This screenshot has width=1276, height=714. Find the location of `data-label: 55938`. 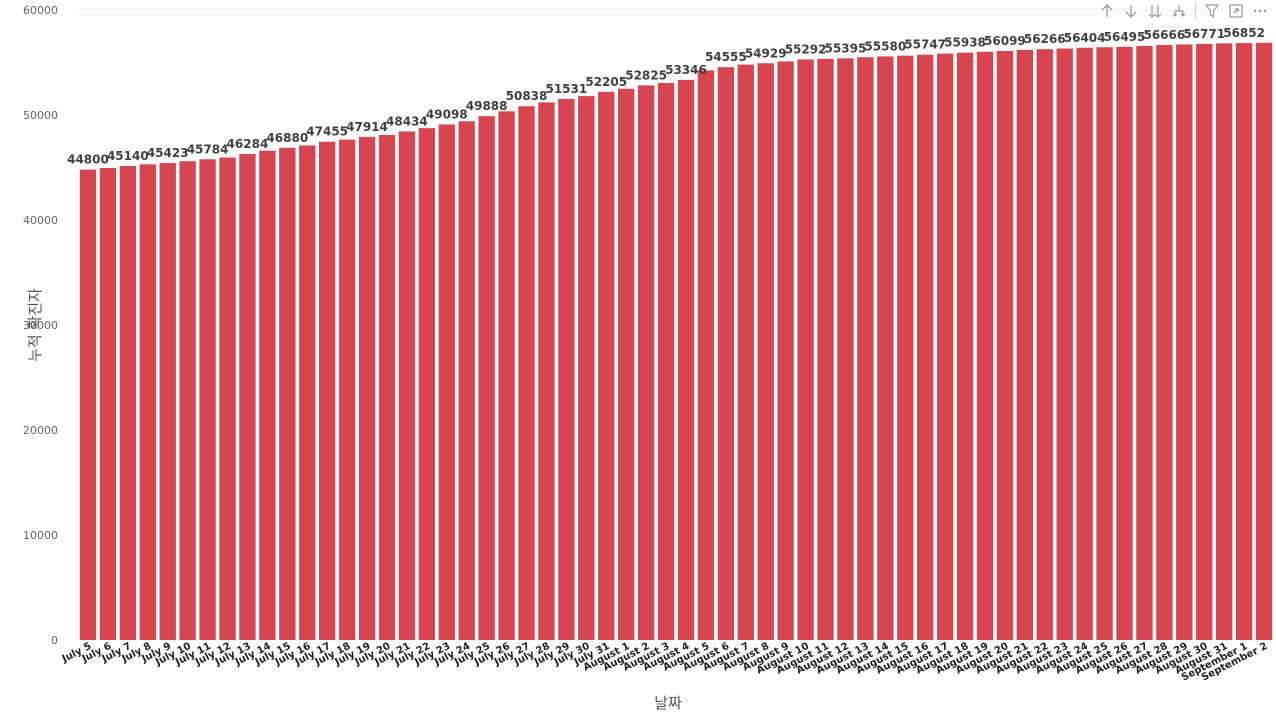

data-label: 55938 is located at coordinates (965, 43).